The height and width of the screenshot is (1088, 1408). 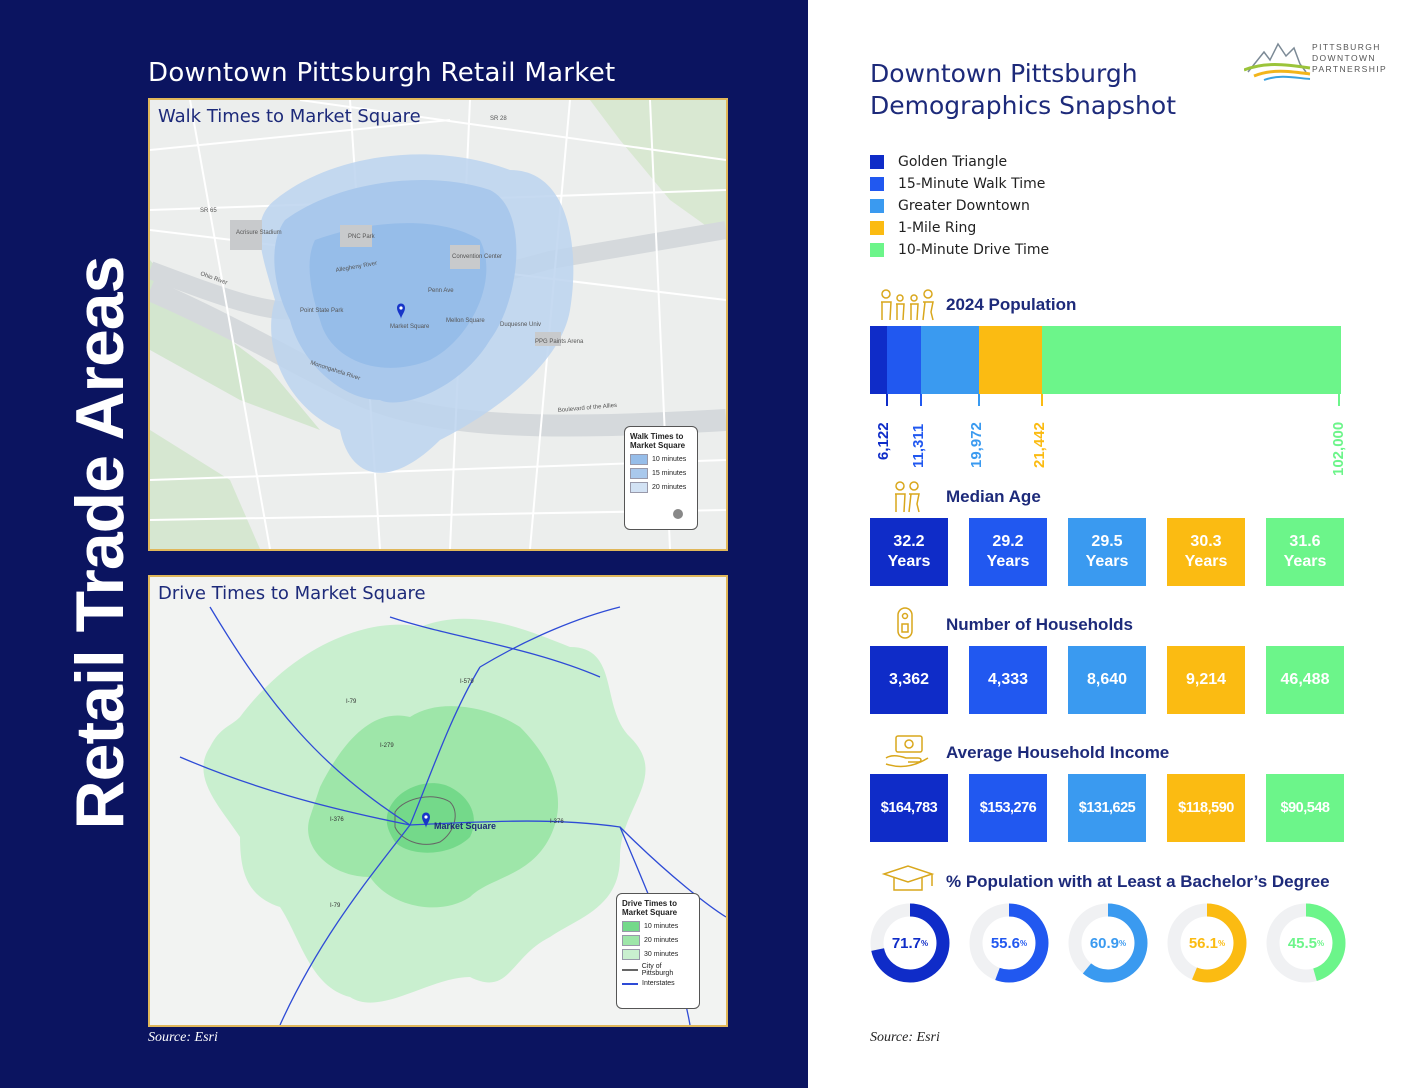 What do you see at coordinates (387, 746) in the screenshot?
I see `road-label: I-279` at bounding box center [387, 746].